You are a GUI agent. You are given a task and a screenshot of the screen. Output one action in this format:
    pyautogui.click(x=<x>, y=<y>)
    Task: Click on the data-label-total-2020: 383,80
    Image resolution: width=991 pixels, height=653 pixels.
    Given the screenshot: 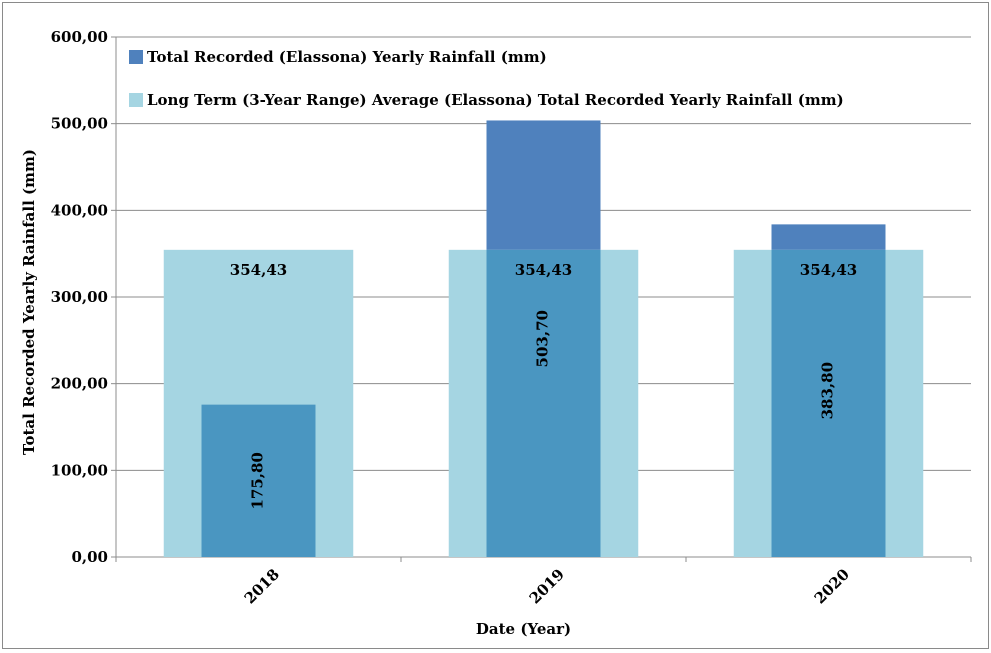 What is the action you would take?
    pyautogui.click(x=828, y=390)
    